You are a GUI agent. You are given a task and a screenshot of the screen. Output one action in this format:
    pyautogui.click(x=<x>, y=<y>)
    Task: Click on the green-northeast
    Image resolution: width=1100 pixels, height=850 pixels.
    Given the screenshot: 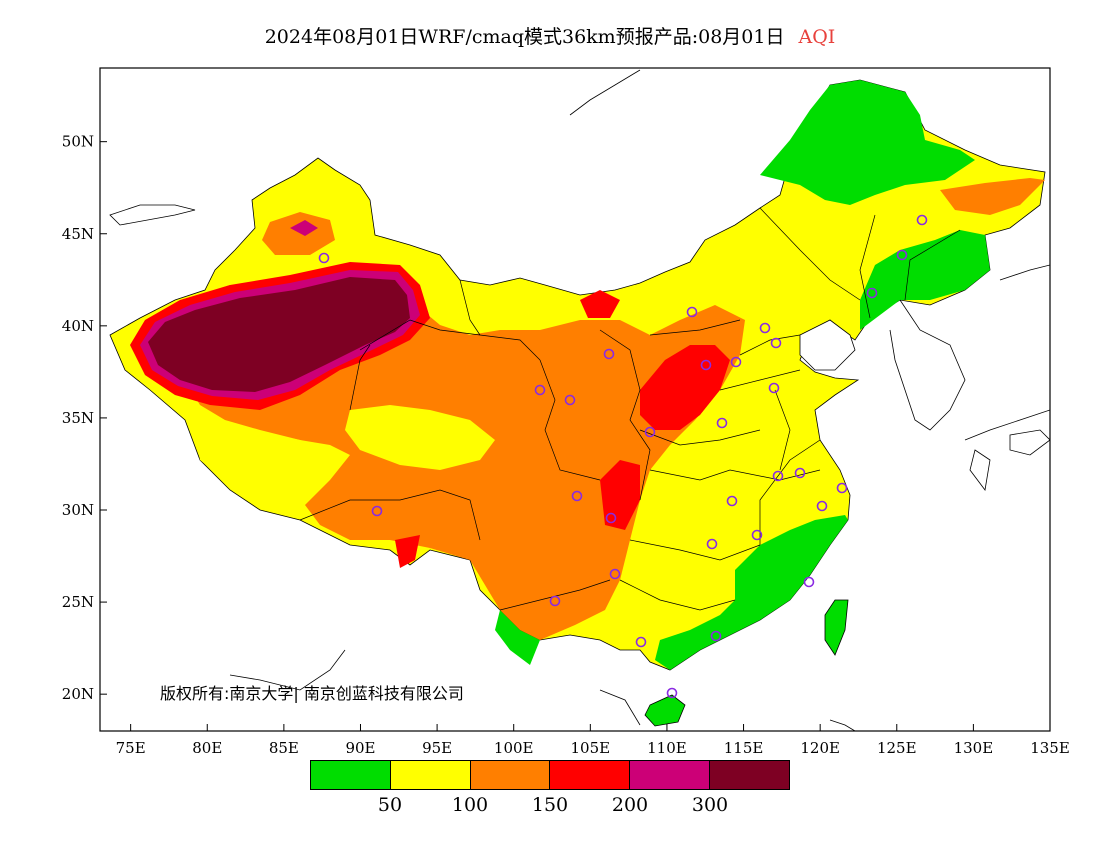 What is the action you would take?
    pyautogui.click(x=867, y=142)
    